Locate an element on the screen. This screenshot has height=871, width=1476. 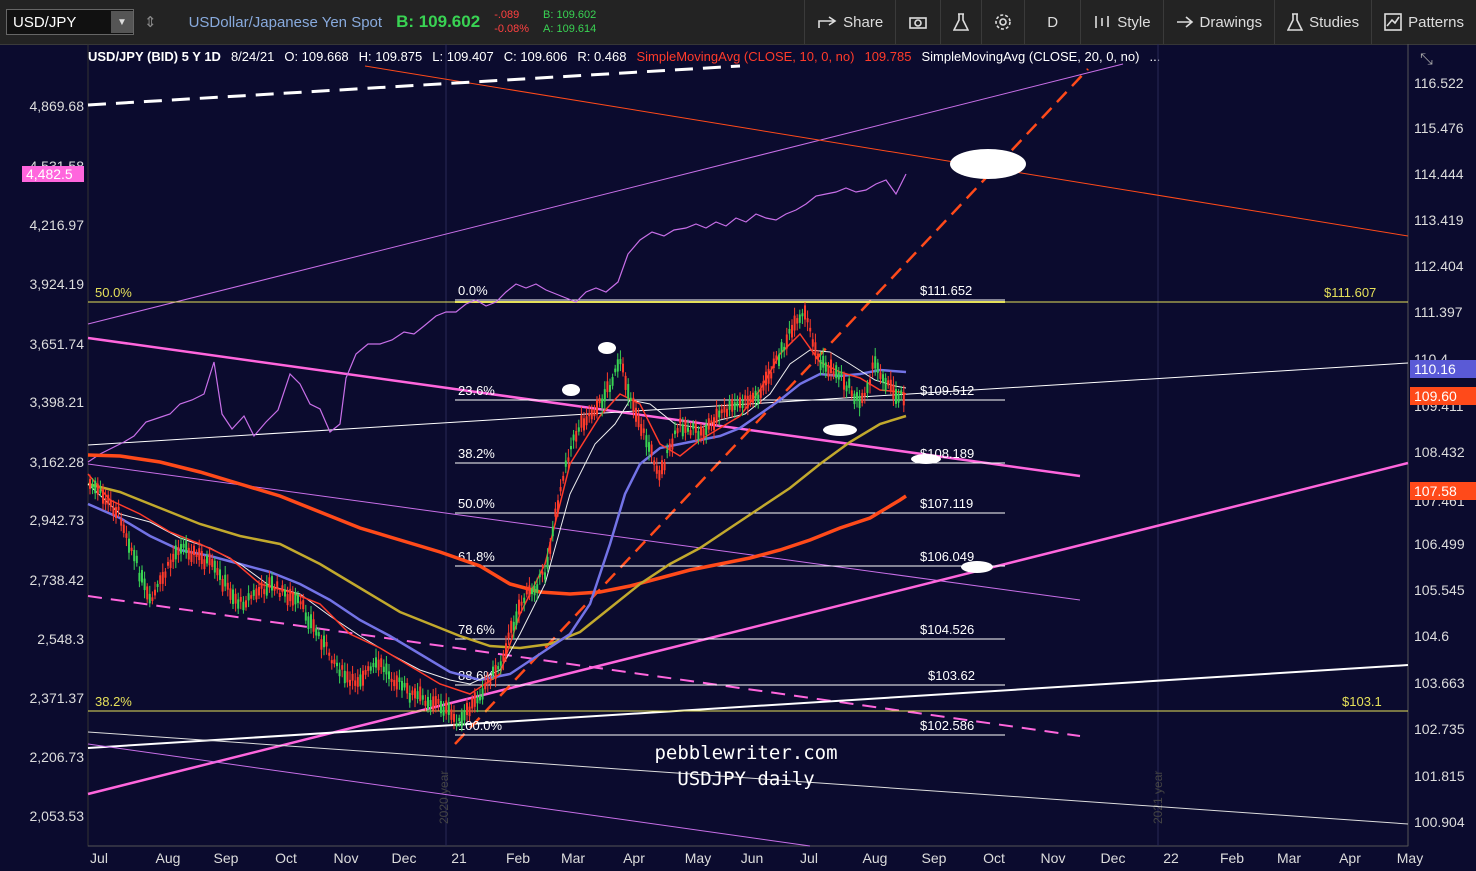
pink-downtrend is located at coordinates (584, 407).